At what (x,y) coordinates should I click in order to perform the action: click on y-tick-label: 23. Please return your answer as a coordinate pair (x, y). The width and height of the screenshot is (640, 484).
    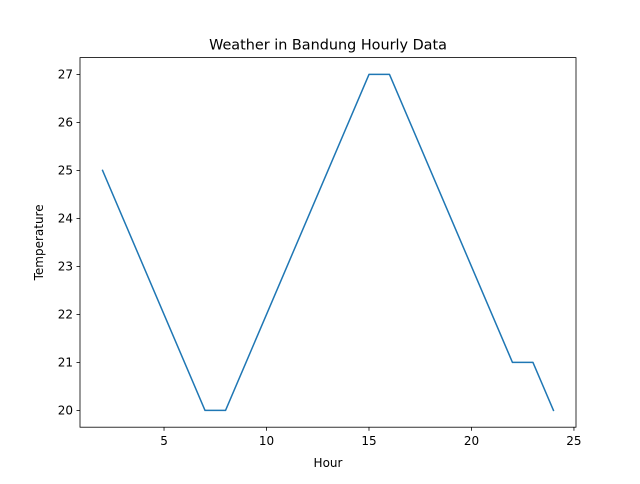
    Looking at the image, I should click on (65, 267).